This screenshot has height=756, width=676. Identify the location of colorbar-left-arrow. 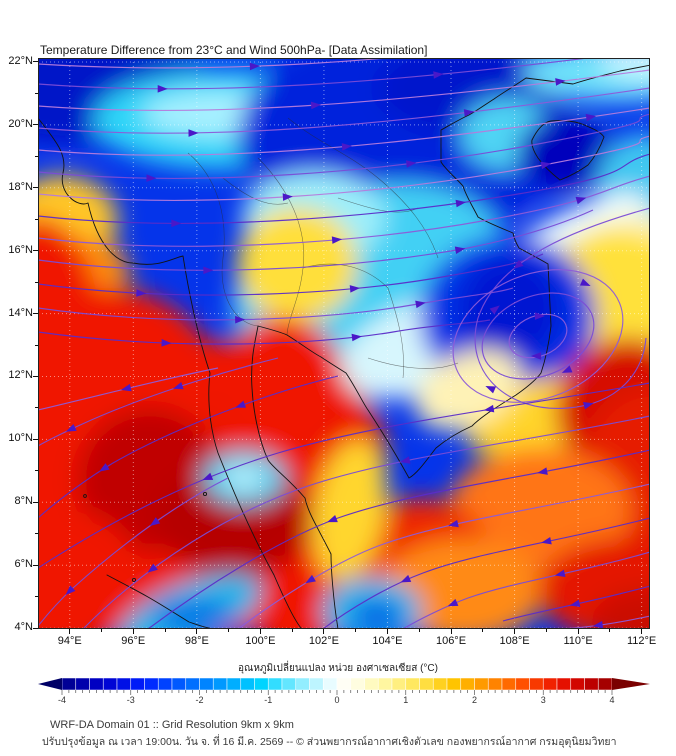
(50, 684).